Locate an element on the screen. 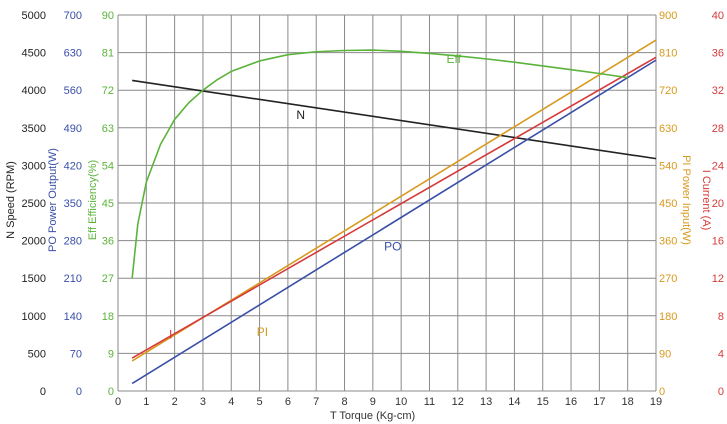  y-tick-label-pi: 90 is located at coordinates (665, 354).